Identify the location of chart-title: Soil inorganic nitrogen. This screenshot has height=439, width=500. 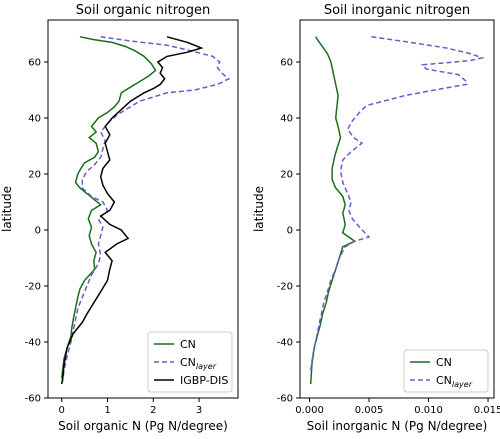
(397, 10).